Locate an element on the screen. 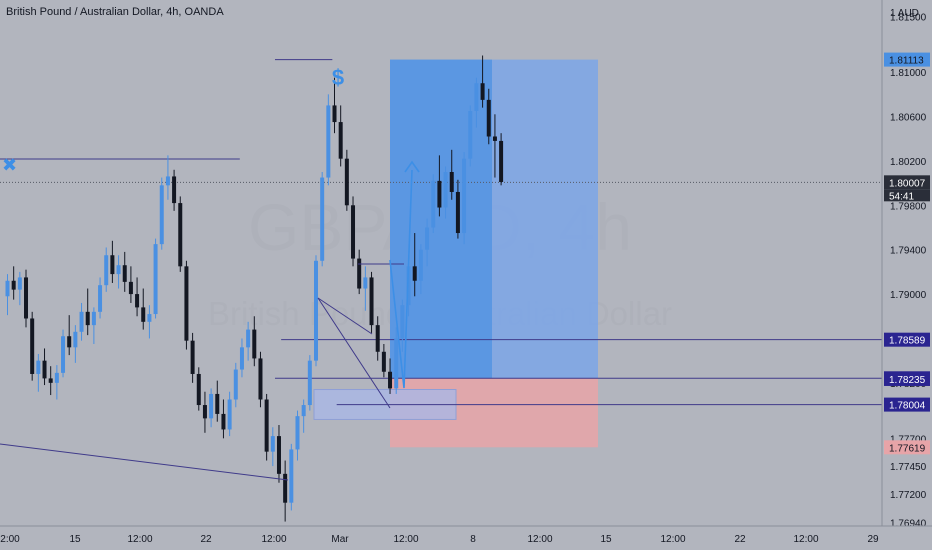 This screenshot has height=550, width=932. cross-annotation: ✖ is located at coordinates (9, 165).